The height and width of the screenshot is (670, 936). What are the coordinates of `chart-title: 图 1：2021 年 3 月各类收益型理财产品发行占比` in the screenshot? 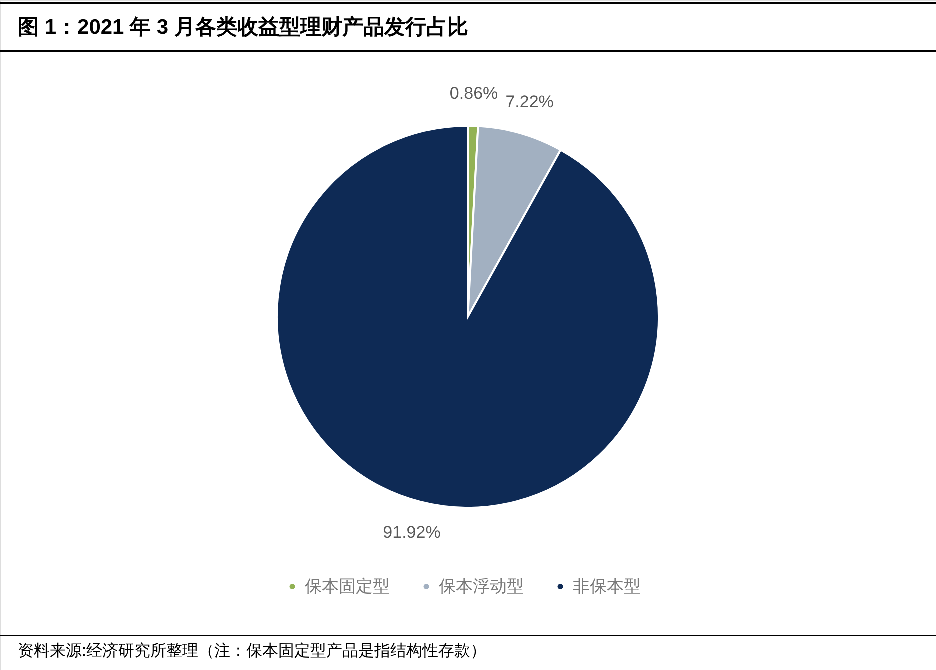 It's located at (243, 27).